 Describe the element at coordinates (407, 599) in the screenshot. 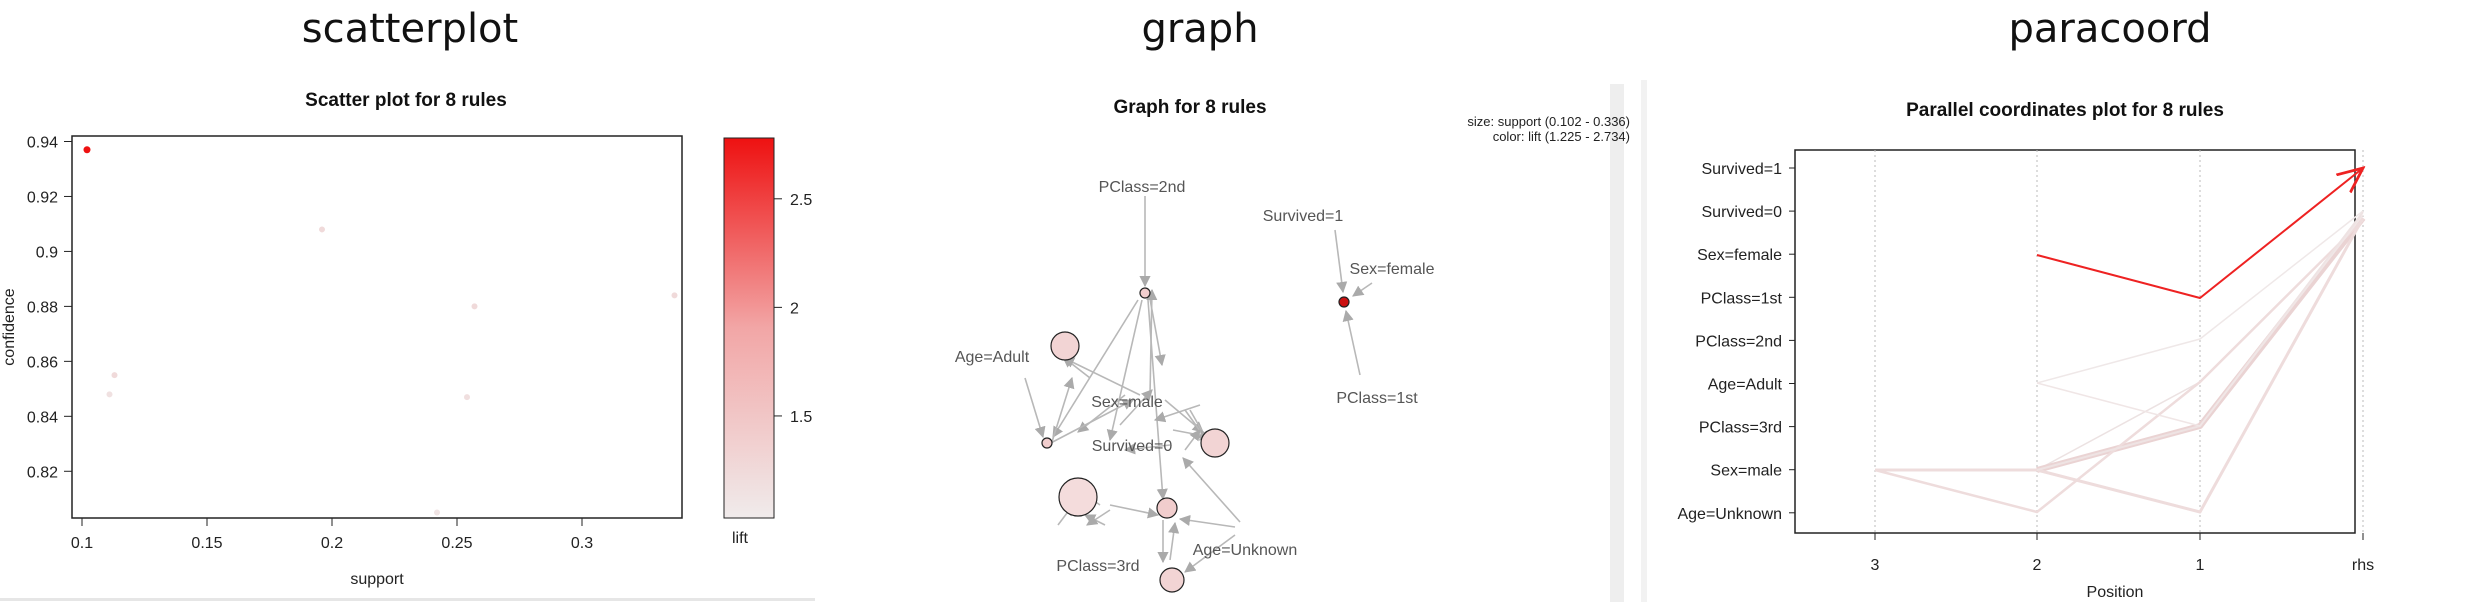

I see `bottom-divider` at that location.